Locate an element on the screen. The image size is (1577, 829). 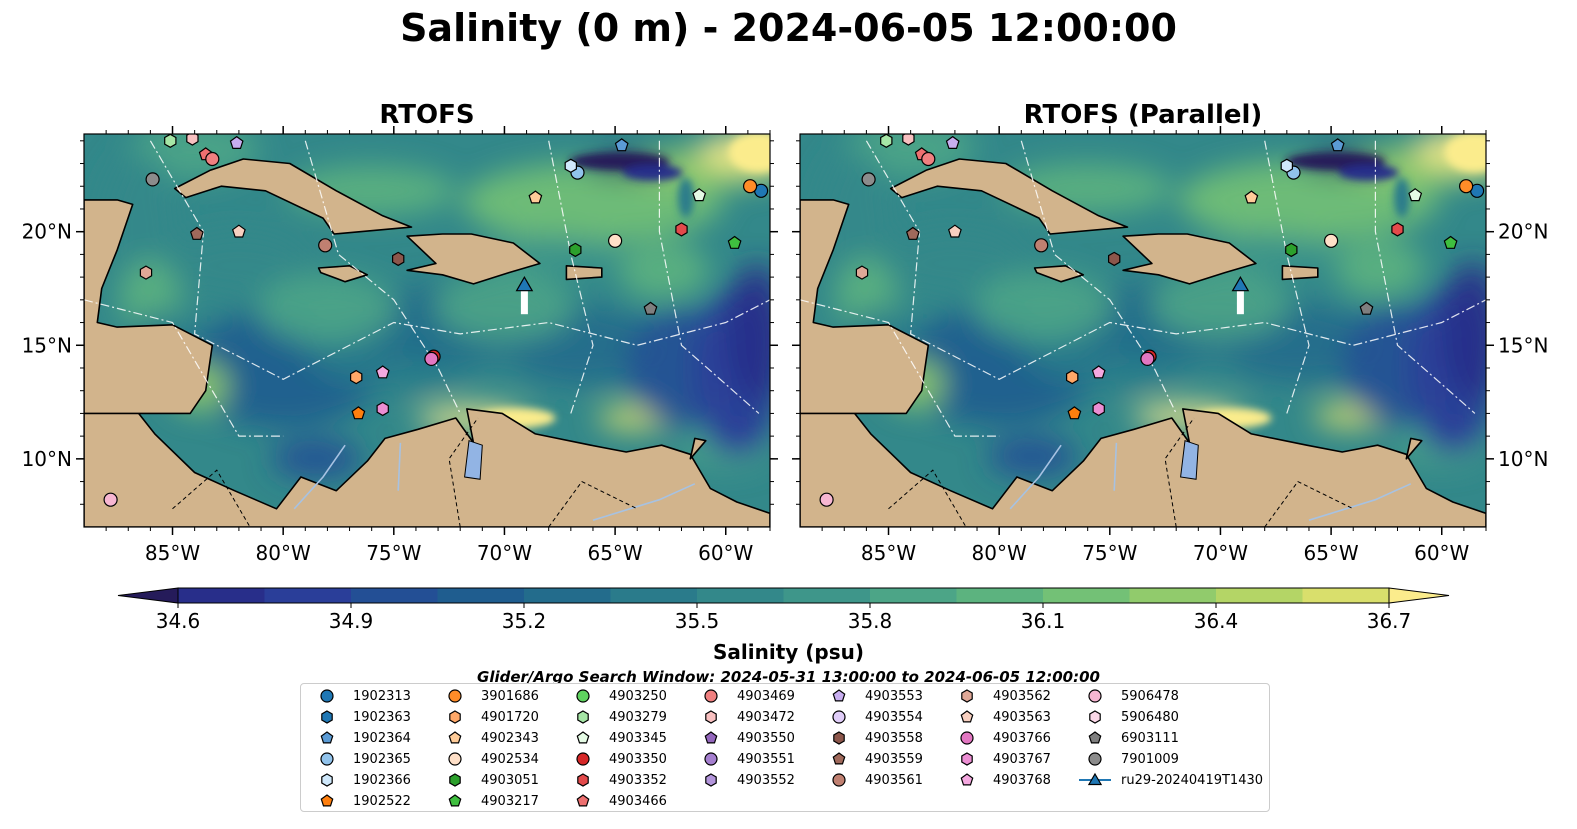
legend-glider-icon is located at coordinates (1095, 779).